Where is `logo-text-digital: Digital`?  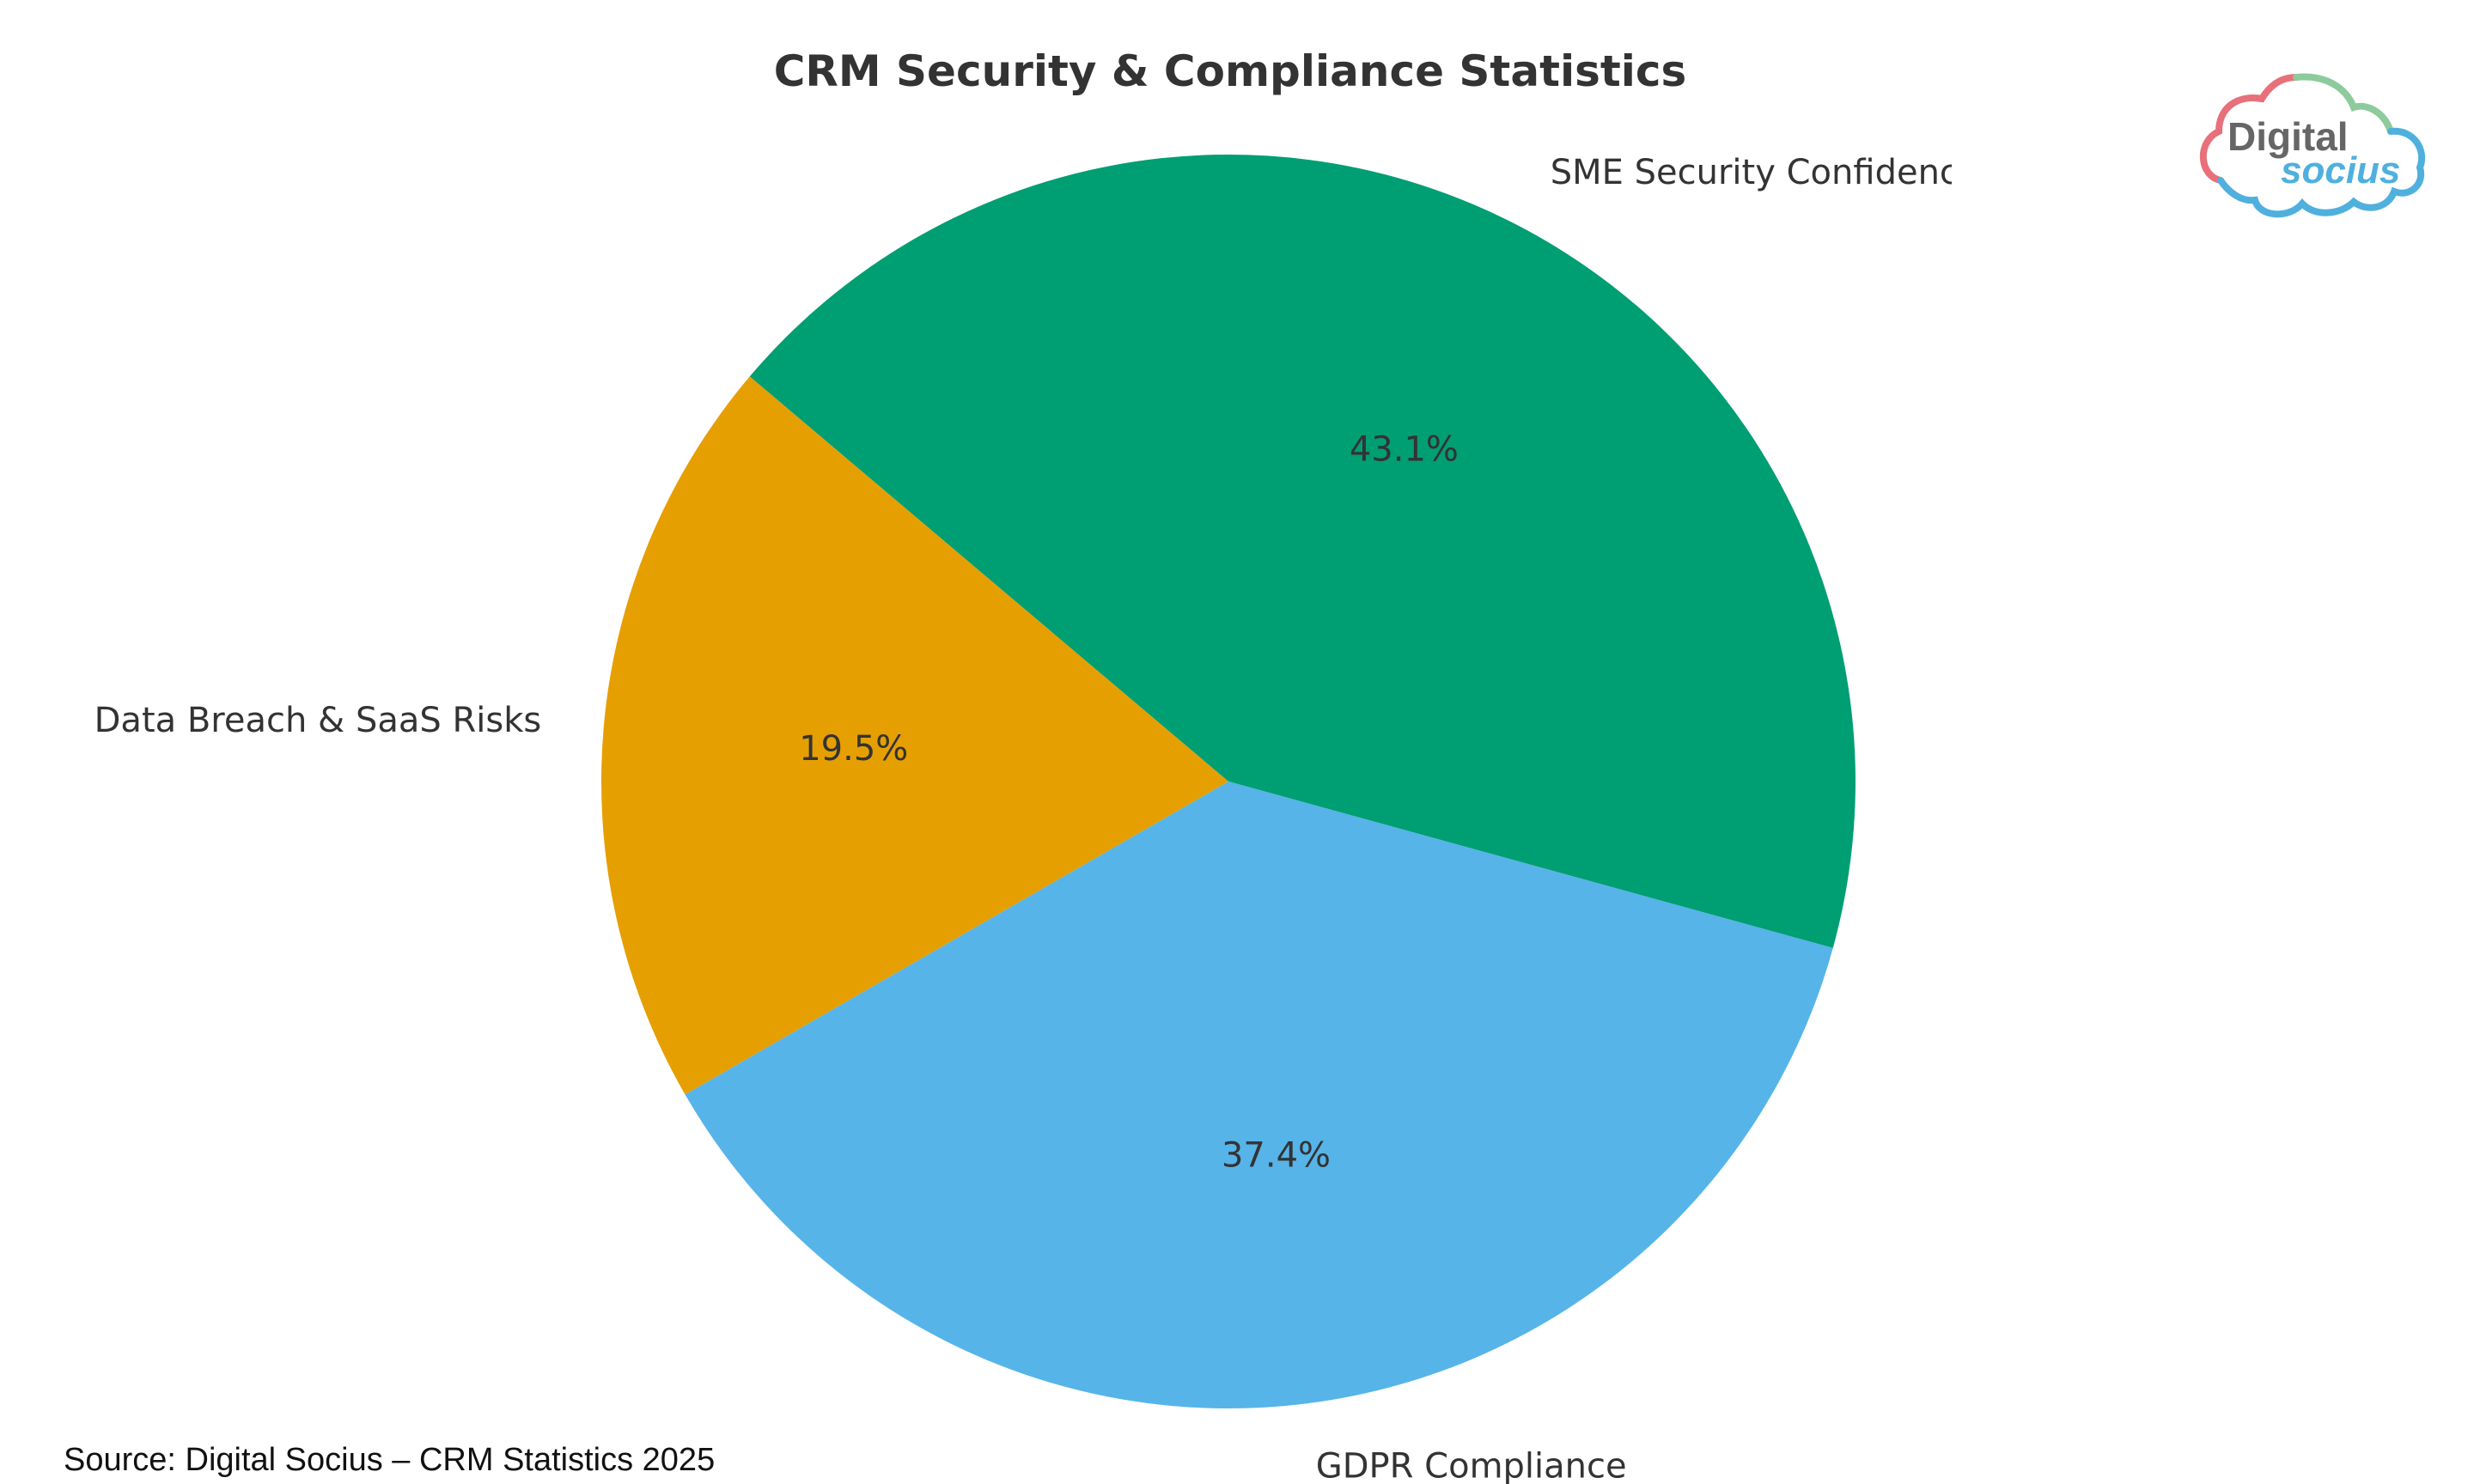 logo-text-digital: Digital is located at coordinates (2288, 136).